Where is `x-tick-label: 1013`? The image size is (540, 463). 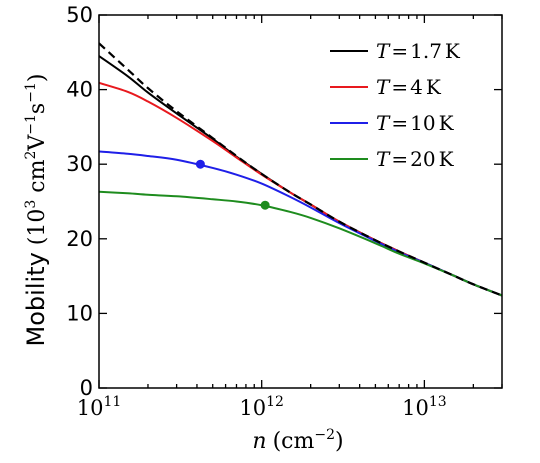 x-tick-label: 1013 is located at coordinates (424, 407).